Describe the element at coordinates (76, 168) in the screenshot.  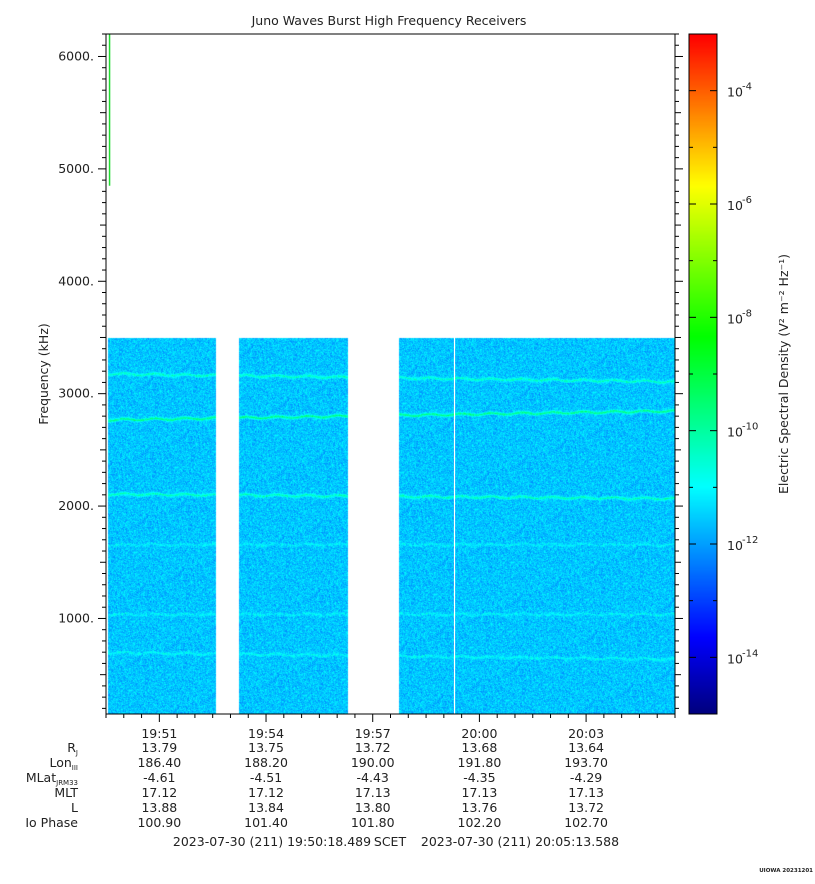
I see `y-tick-label: 5000.` at that location.